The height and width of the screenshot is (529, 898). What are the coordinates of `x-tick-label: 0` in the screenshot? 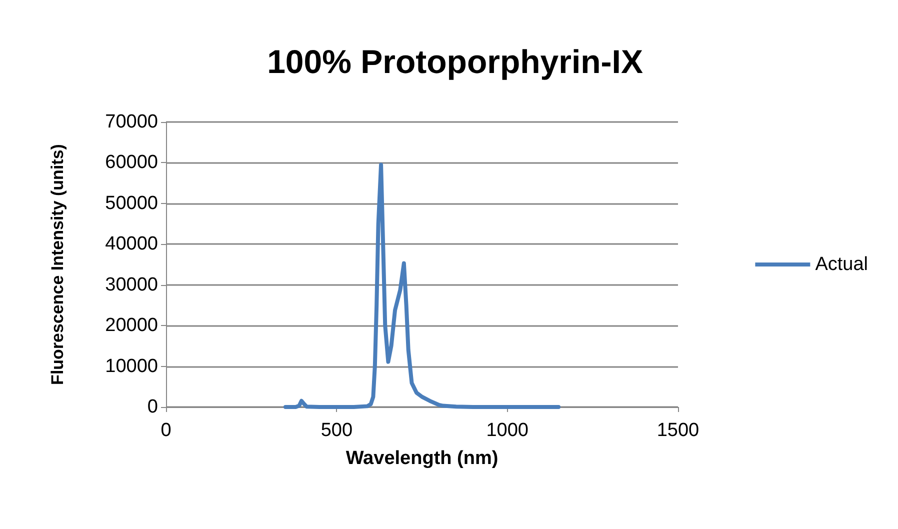 It's located at (166, 430).